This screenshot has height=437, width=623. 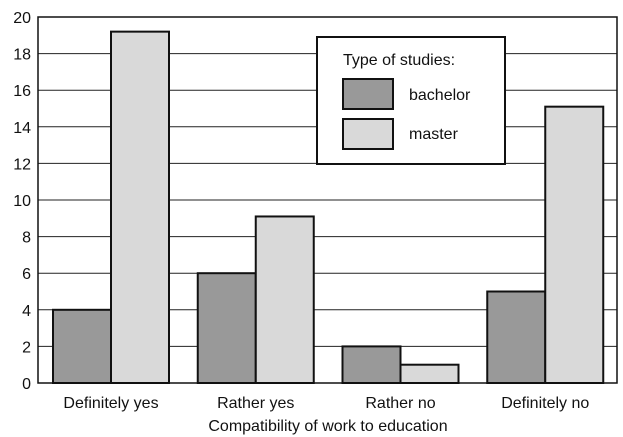 I want to click on bar-master-definitely-no, so click(x=574, y=244).